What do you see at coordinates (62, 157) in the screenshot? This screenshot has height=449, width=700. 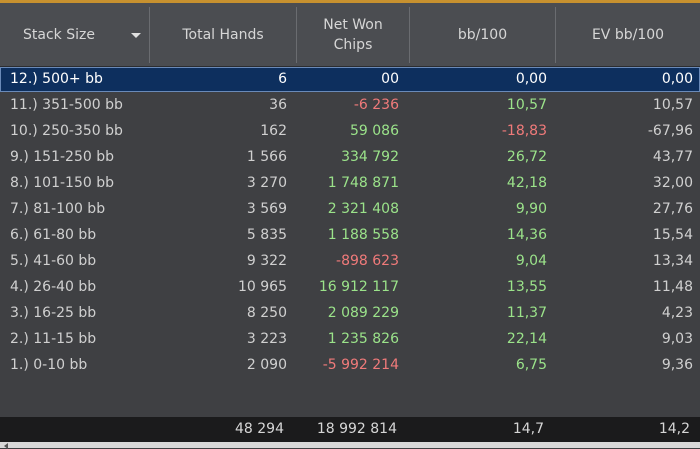 I see `stack-size-cell: 9.) 151-250 bb` at bounding box center [62, 157].